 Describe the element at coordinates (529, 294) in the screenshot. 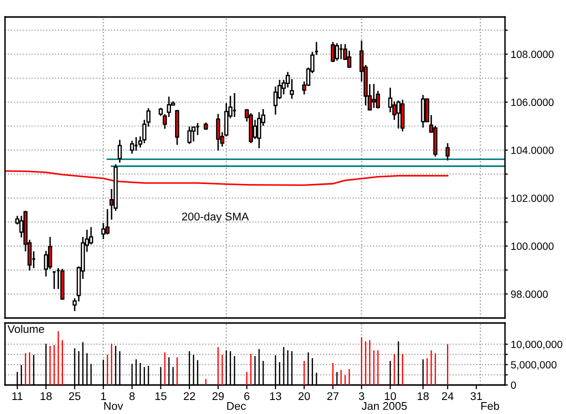

I see `y-tick-label: 98.0000` at that location.